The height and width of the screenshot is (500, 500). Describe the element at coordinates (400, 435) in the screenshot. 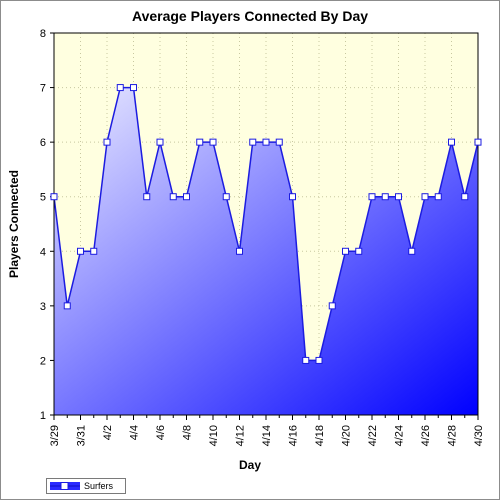

I see `x-tick-label: 4/24` at that location.